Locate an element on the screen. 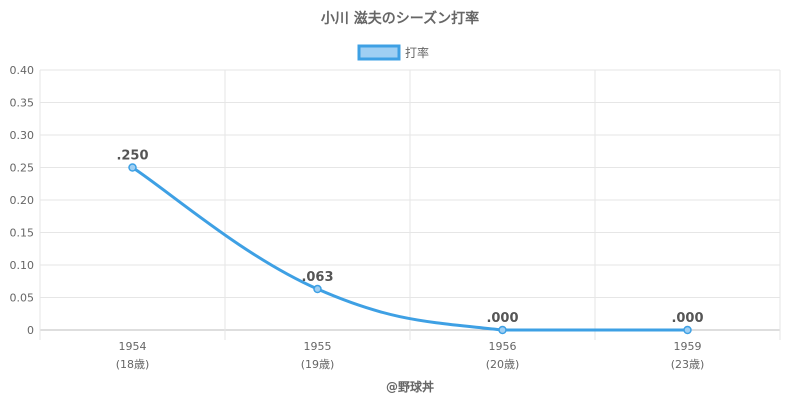  x-axis-title: @野球丼 is located at coordinates (410, 386).